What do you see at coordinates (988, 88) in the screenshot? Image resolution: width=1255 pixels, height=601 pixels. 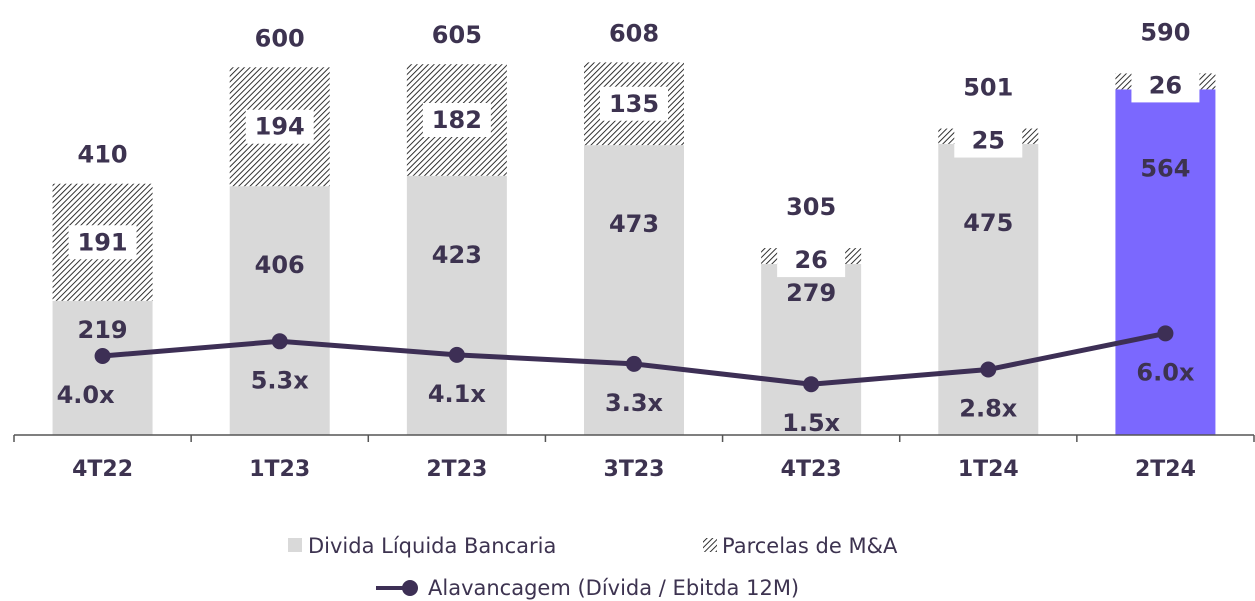 I see `total-label: 501` at bounding box center [988, 88].